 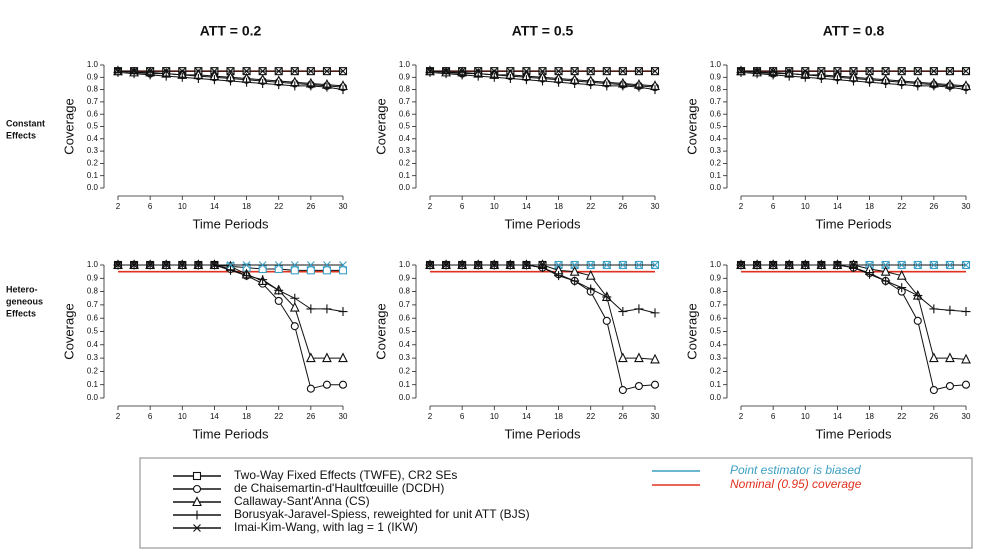 What do you see at coordinates (68, 331) in the screenshot?
I see `y-axis-label: Coverage` at bounding box center [68, 331].